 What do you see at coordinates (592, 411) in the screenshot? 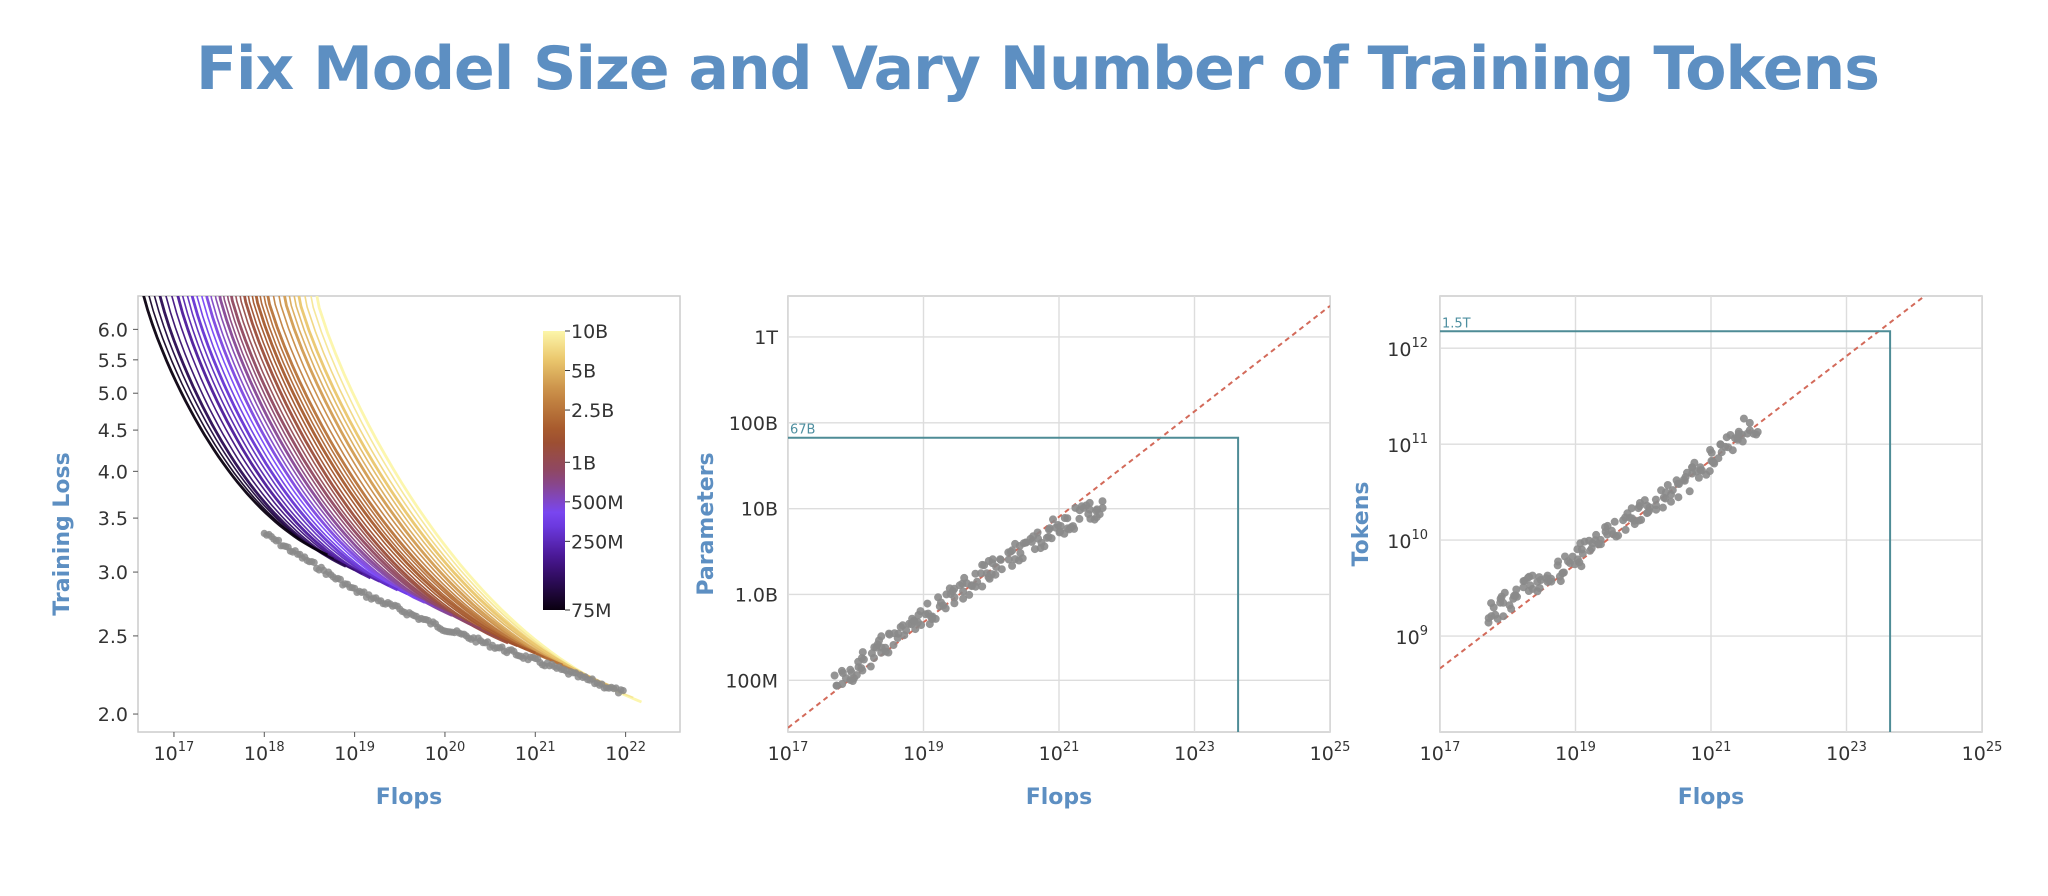
I see `colorbar-tick-label: 2.5B` at bounding box center [592, 411].